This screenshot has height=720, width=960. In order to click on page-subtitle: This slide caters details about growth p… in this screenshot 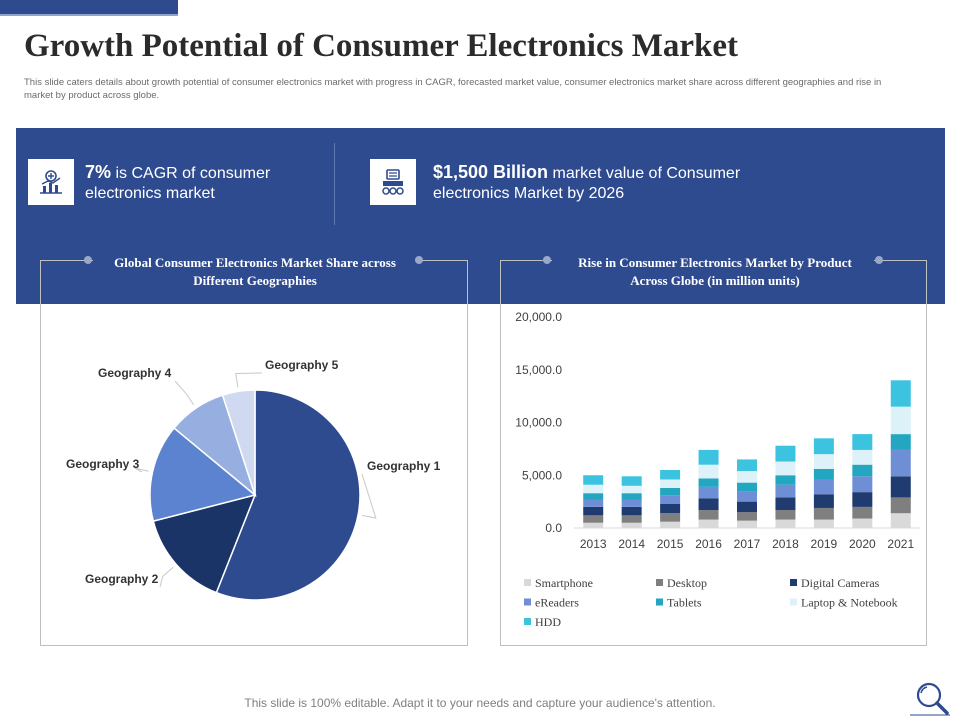, I will do `click(453, 89)`.